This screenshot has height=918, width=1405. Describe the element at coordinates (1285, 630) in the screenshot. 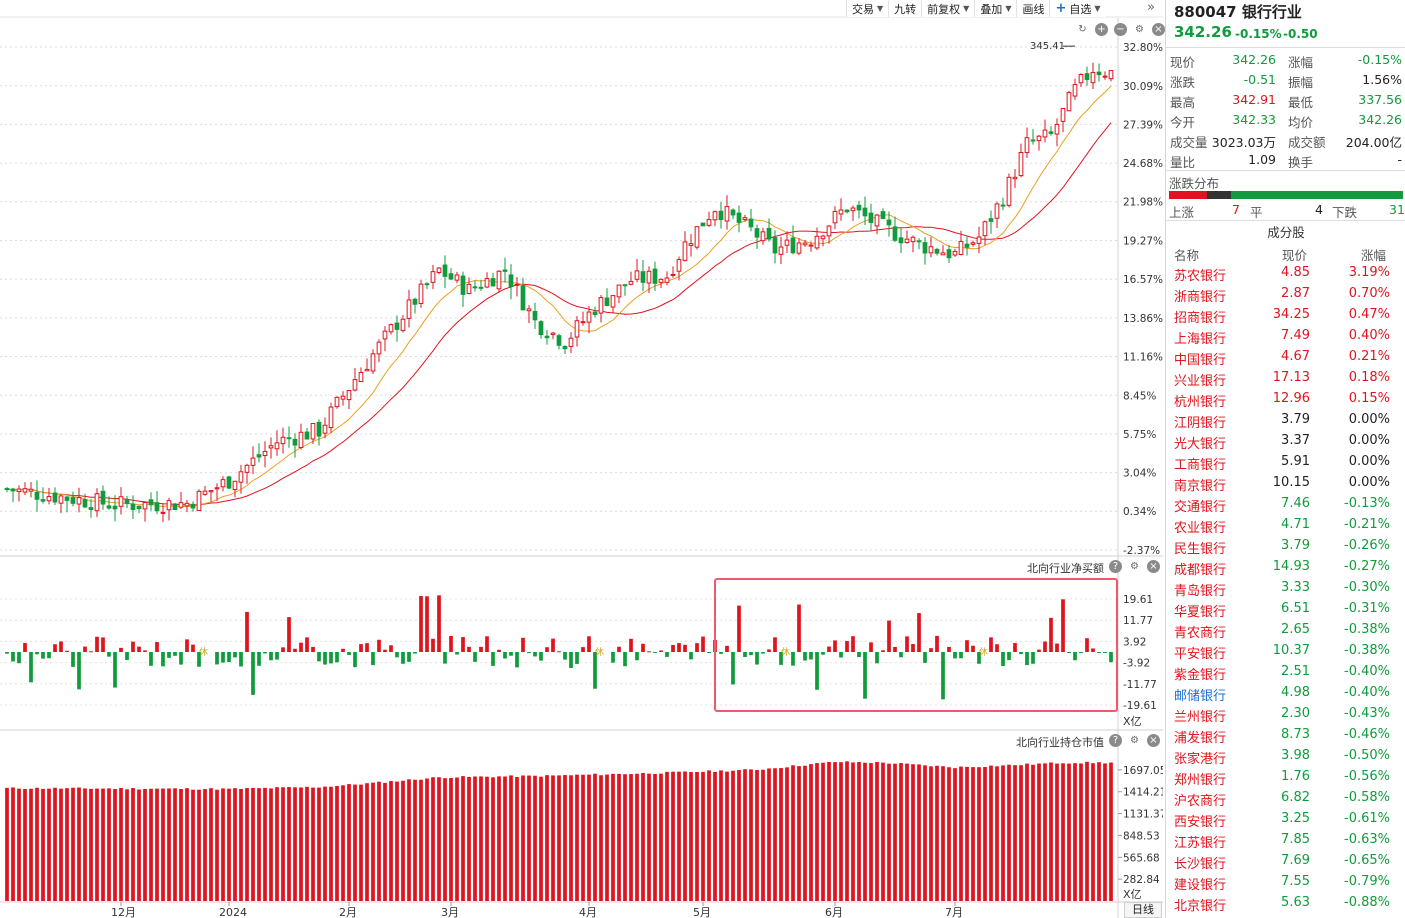

I see `constituent-row: 青农商行 2.65 -0.38%` at that location.